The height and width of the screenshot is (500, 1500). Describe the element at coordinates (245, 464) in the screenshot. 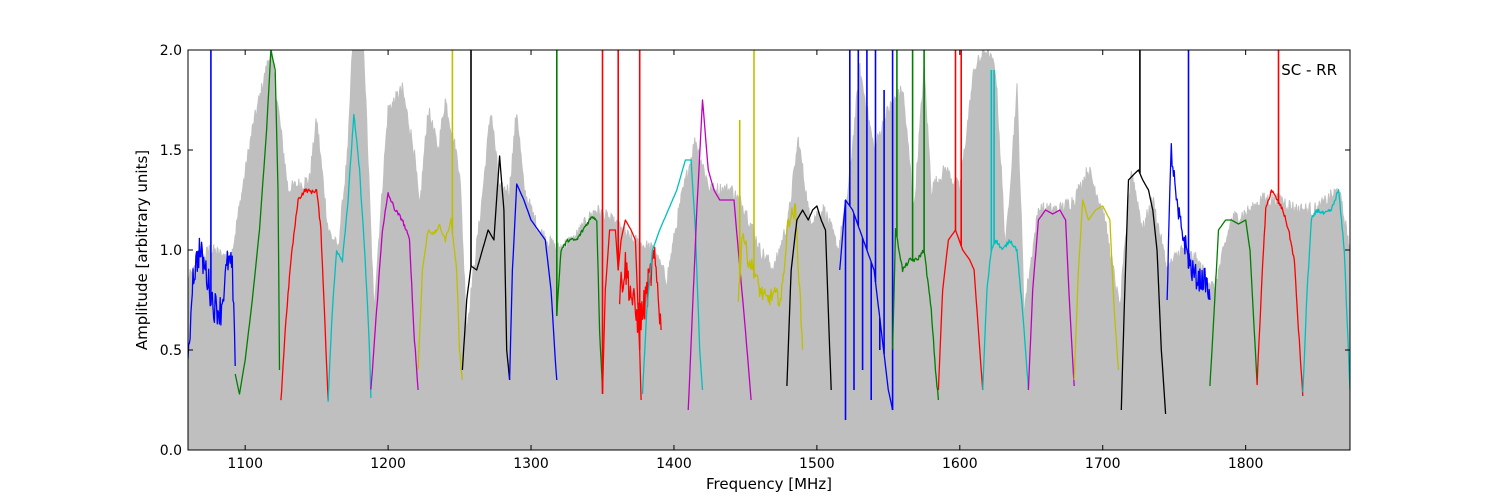

I see `x-tick-label: 1100` at that location.